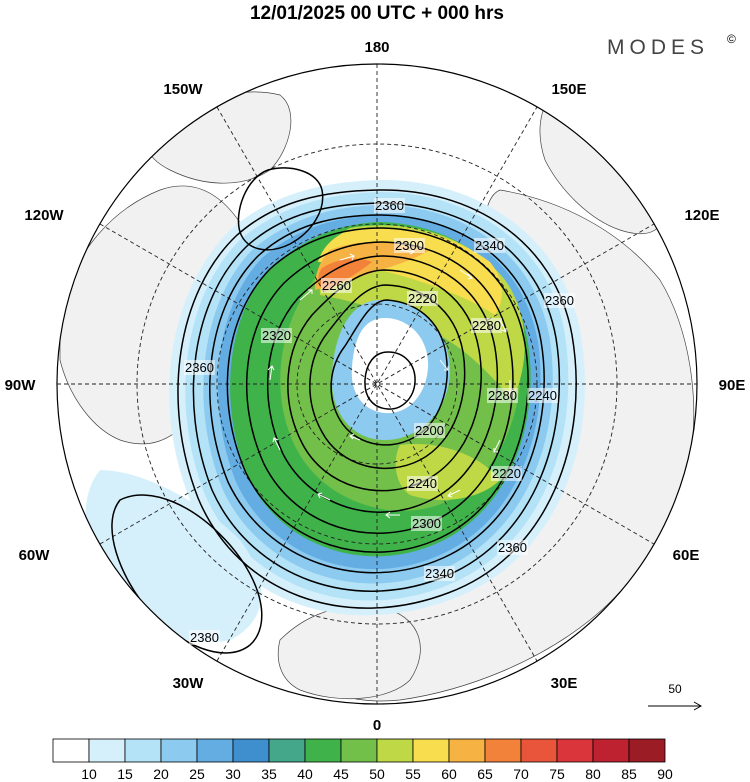 The width and height of the screenshot is (750, 782). Describe the element at coordinates (698, 706) in the screenshot. I see `vector-reference-arrowhead` at that location.